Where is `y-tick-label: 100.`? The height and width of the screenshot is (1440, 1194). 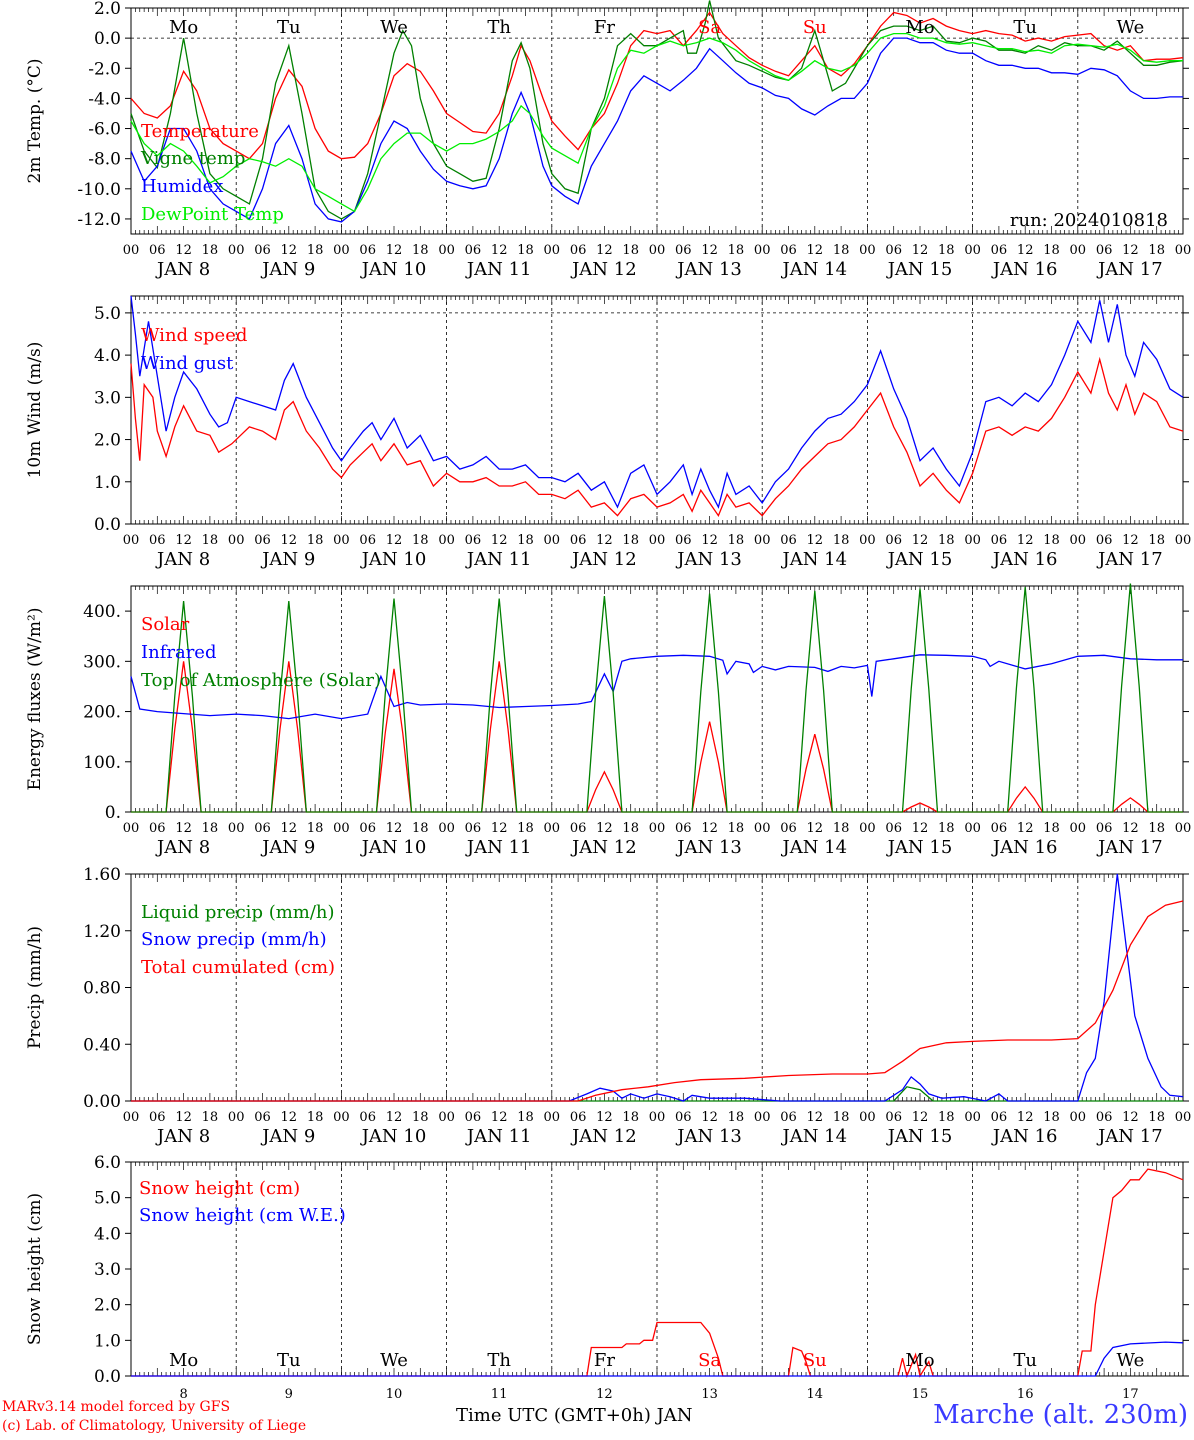 y-tick-label: 100. is located at coordinates (102, 763).